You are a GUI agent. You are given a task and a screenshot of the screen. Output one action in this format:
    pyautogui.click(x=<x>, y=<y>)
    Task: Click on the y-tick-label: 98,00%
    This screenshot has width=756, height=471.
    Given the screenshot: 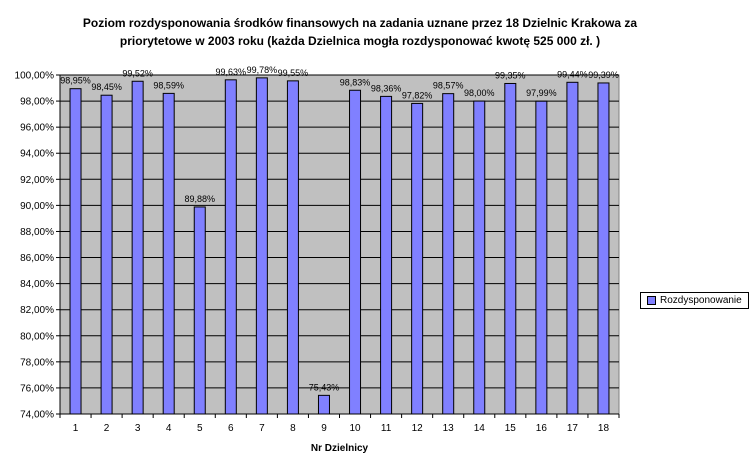 What is the action you would take?
    pyautogui.click(x=37, y=102)
    